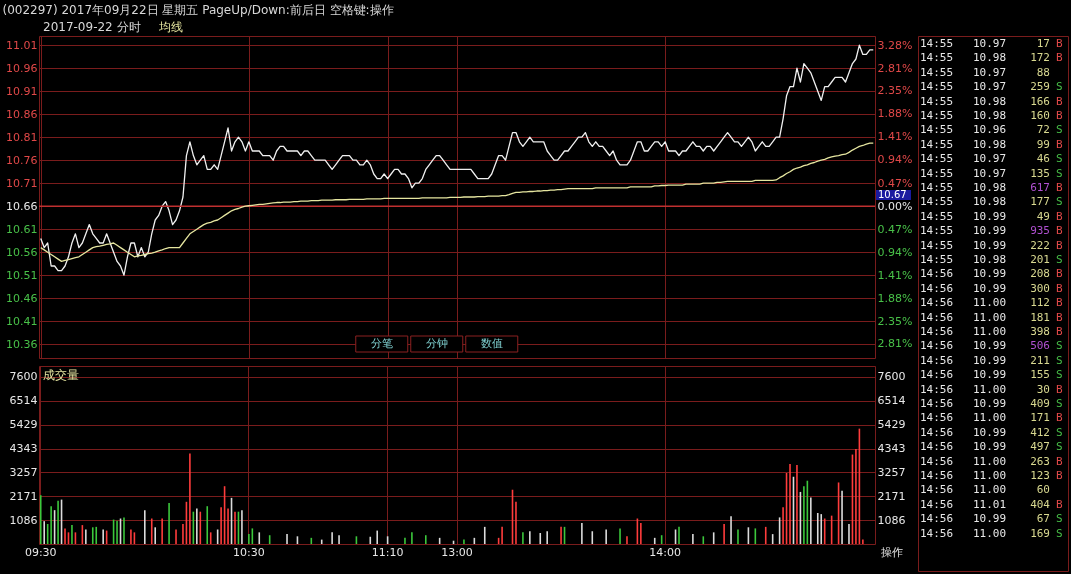 Image resolution: width=1080 pixels, height=577 pixels. What do you see at coordinates (991, 475) in the screenshot?
I see `text: 14:56 11.00 123 B` at bounding box center [991, 475].